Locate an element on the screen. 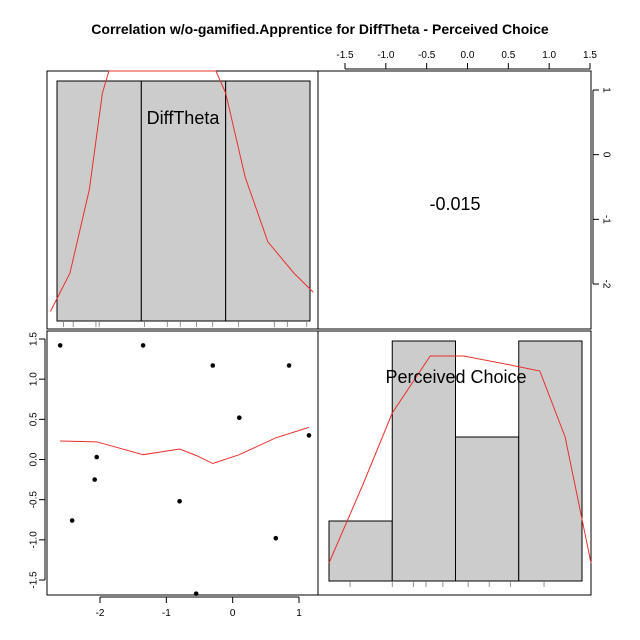 The image size is (640, 640). left-tick-label: 1.5 is located at coordinates (34, 339).